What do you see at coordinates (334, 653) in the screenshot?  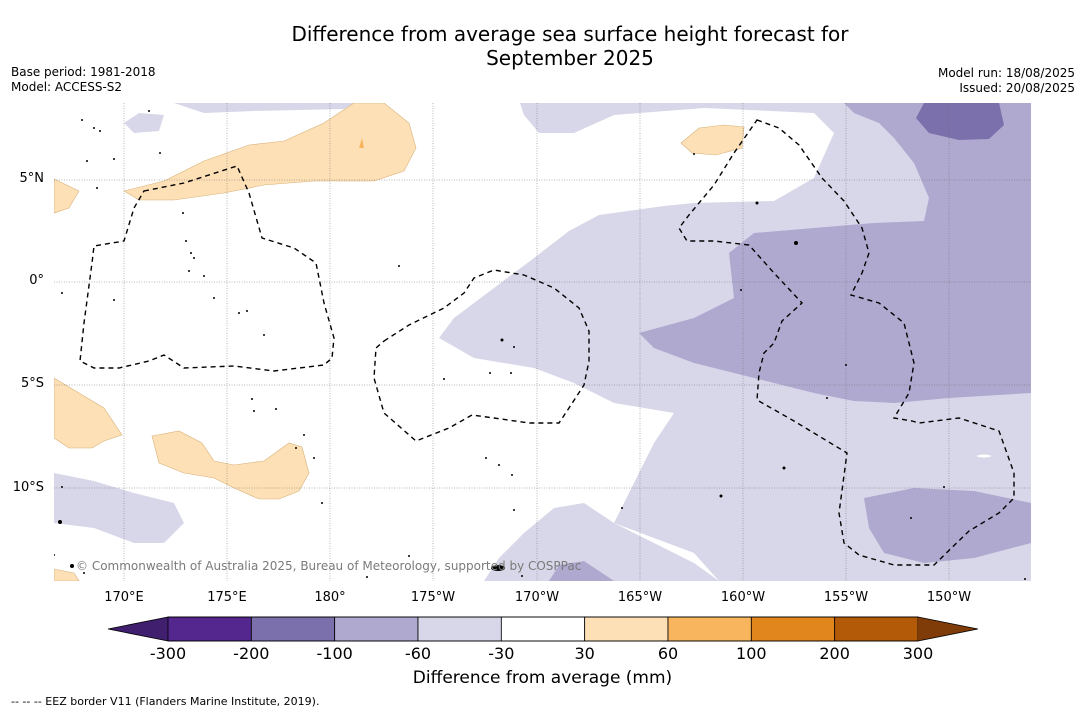 I see `colorbar-tick-label: -100` at bounding box center [334, 653].